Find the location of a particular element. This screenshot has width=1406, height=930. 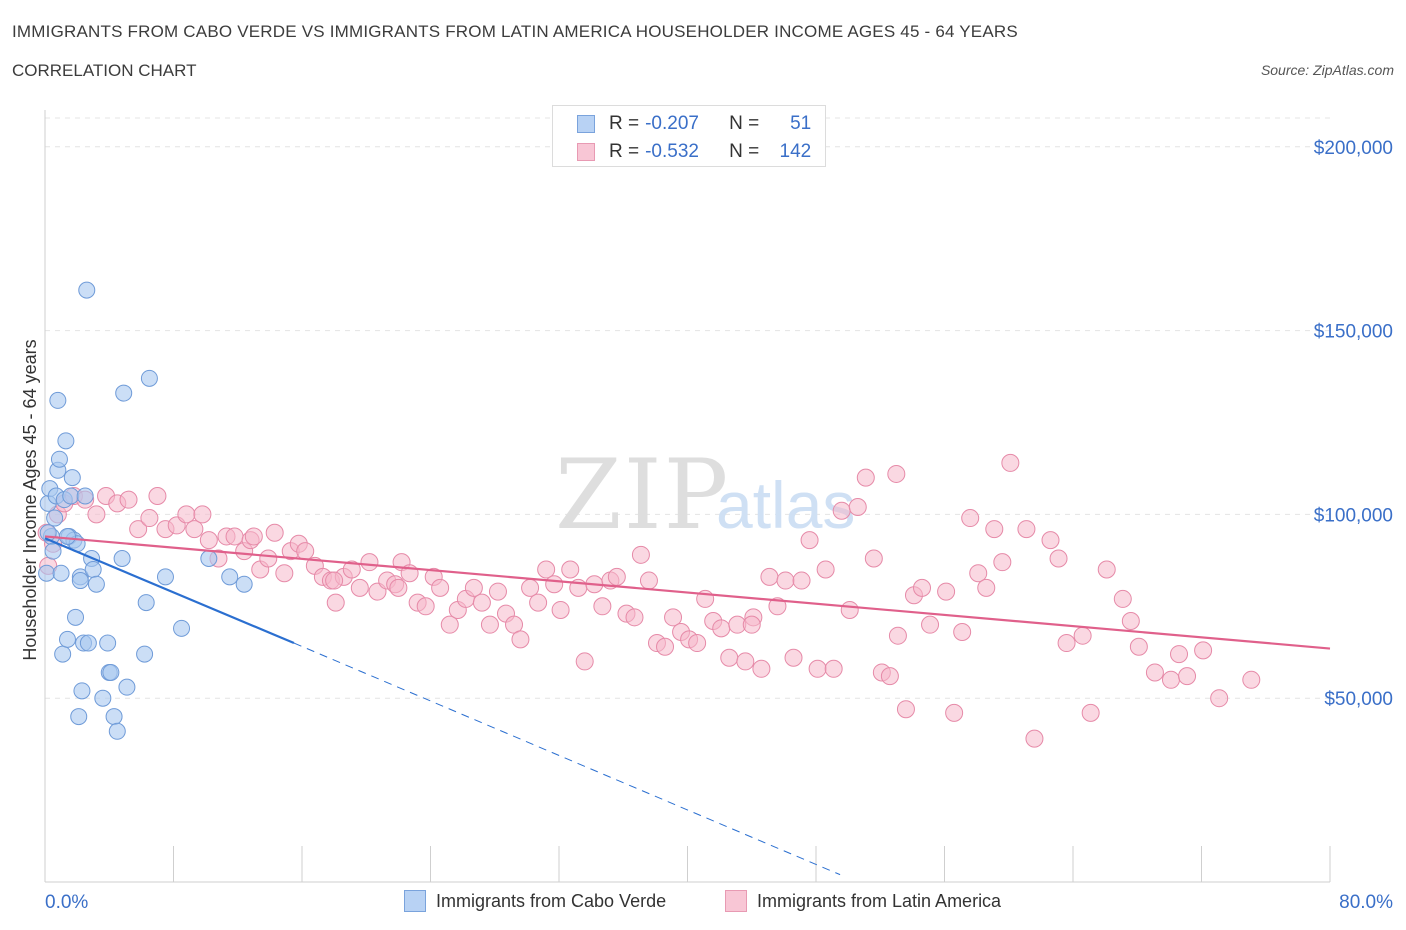

stats-legend-row-latin-america: R = -0.532 N = 142 is located at coordinates (694, 152).